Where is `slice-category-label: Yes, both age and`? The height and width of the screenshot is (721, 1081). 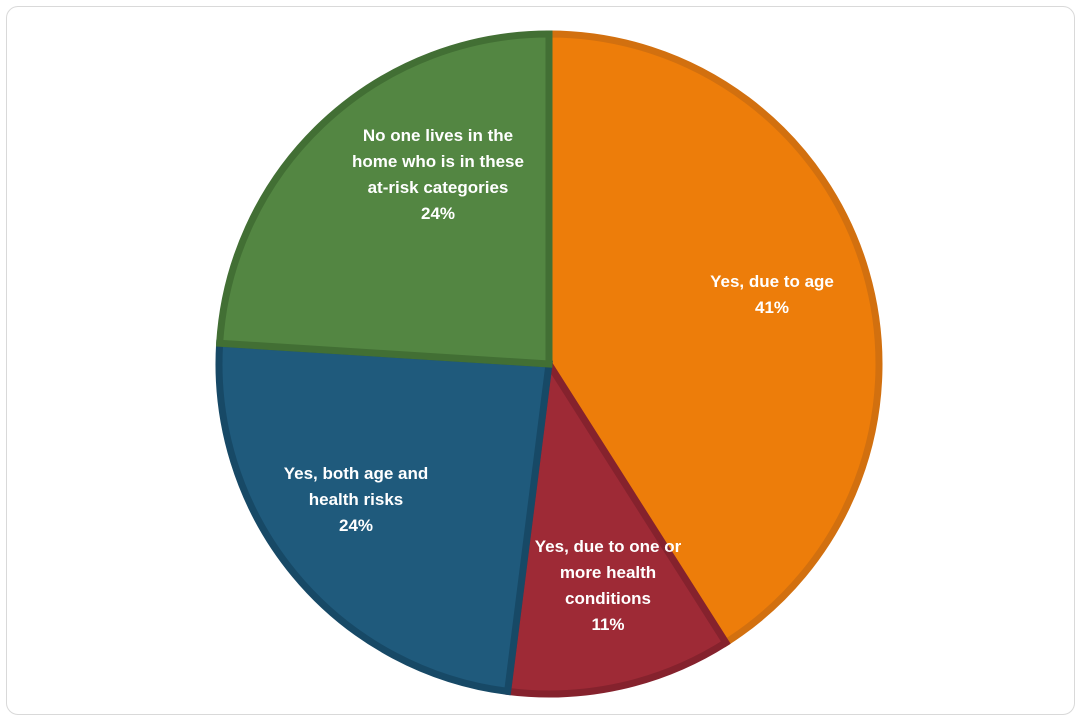 slice-category-label: Yes, both age and is located at coordinates (356, 473).